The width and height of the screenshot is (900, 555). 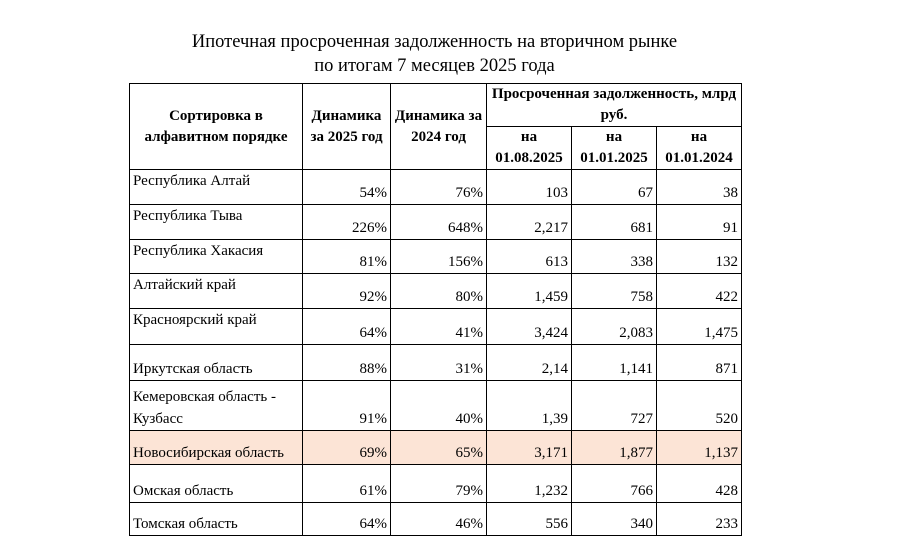 What do you see at coordinates (346, 187) in the screenshot?
I see `dynamics-2025: 54%` at bounding box center [346, 187].